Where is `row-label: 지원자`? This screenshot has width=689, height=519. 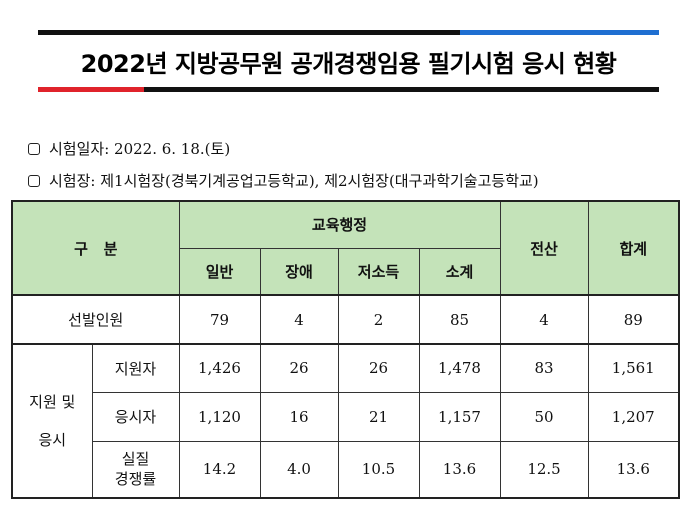
row-label: 지원자 is located at coordinates (135, 368).